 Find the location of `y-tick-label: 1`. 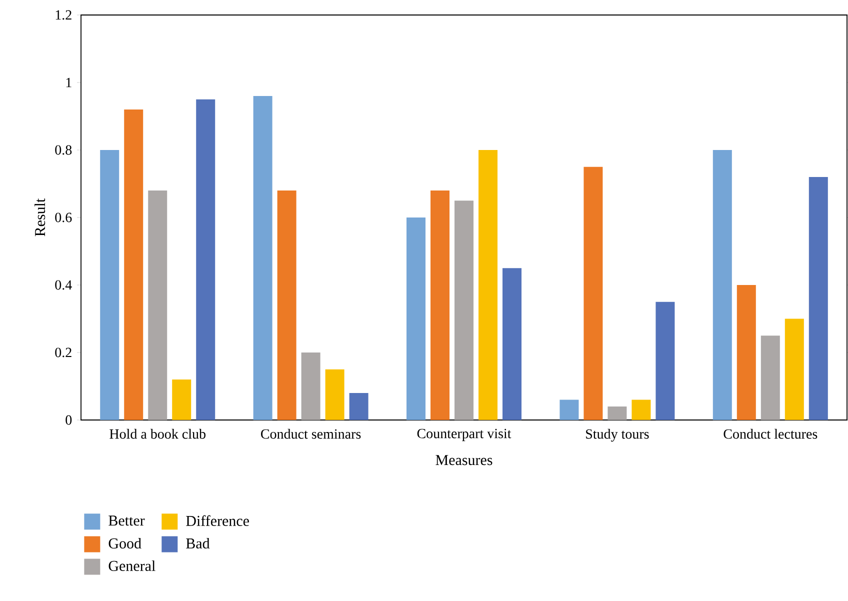

y-tick-label: 1 is located at coordinates (69, 83).